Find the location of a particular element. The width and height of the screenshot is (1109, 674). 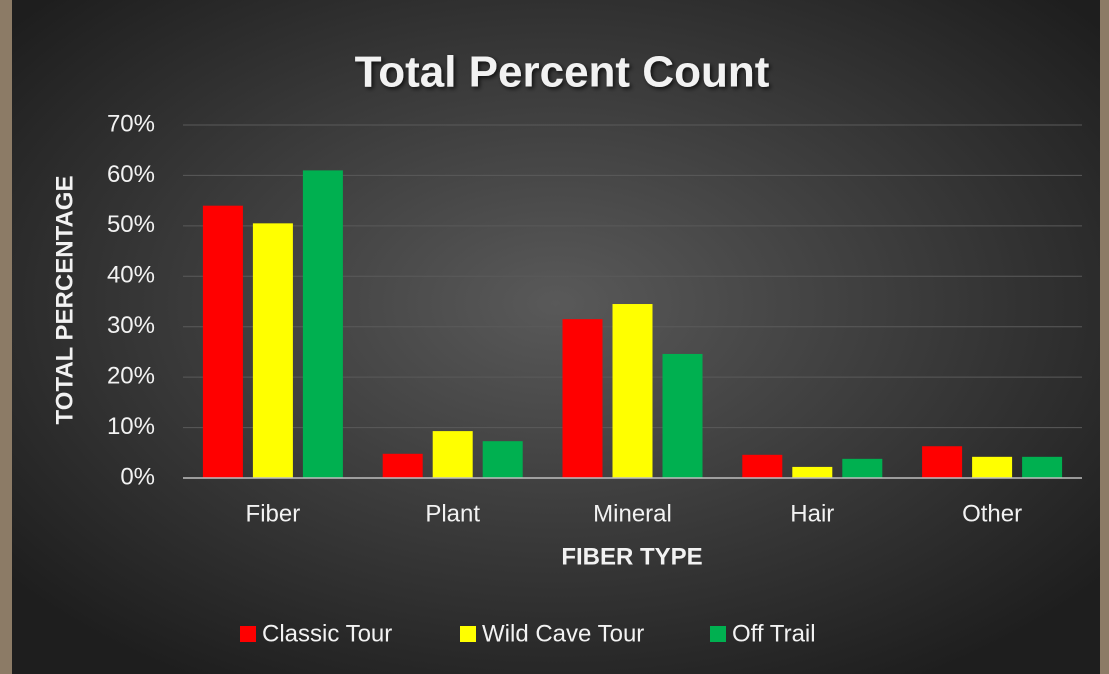

x-tick-label: Mineral is located at coordinates (632, 513).